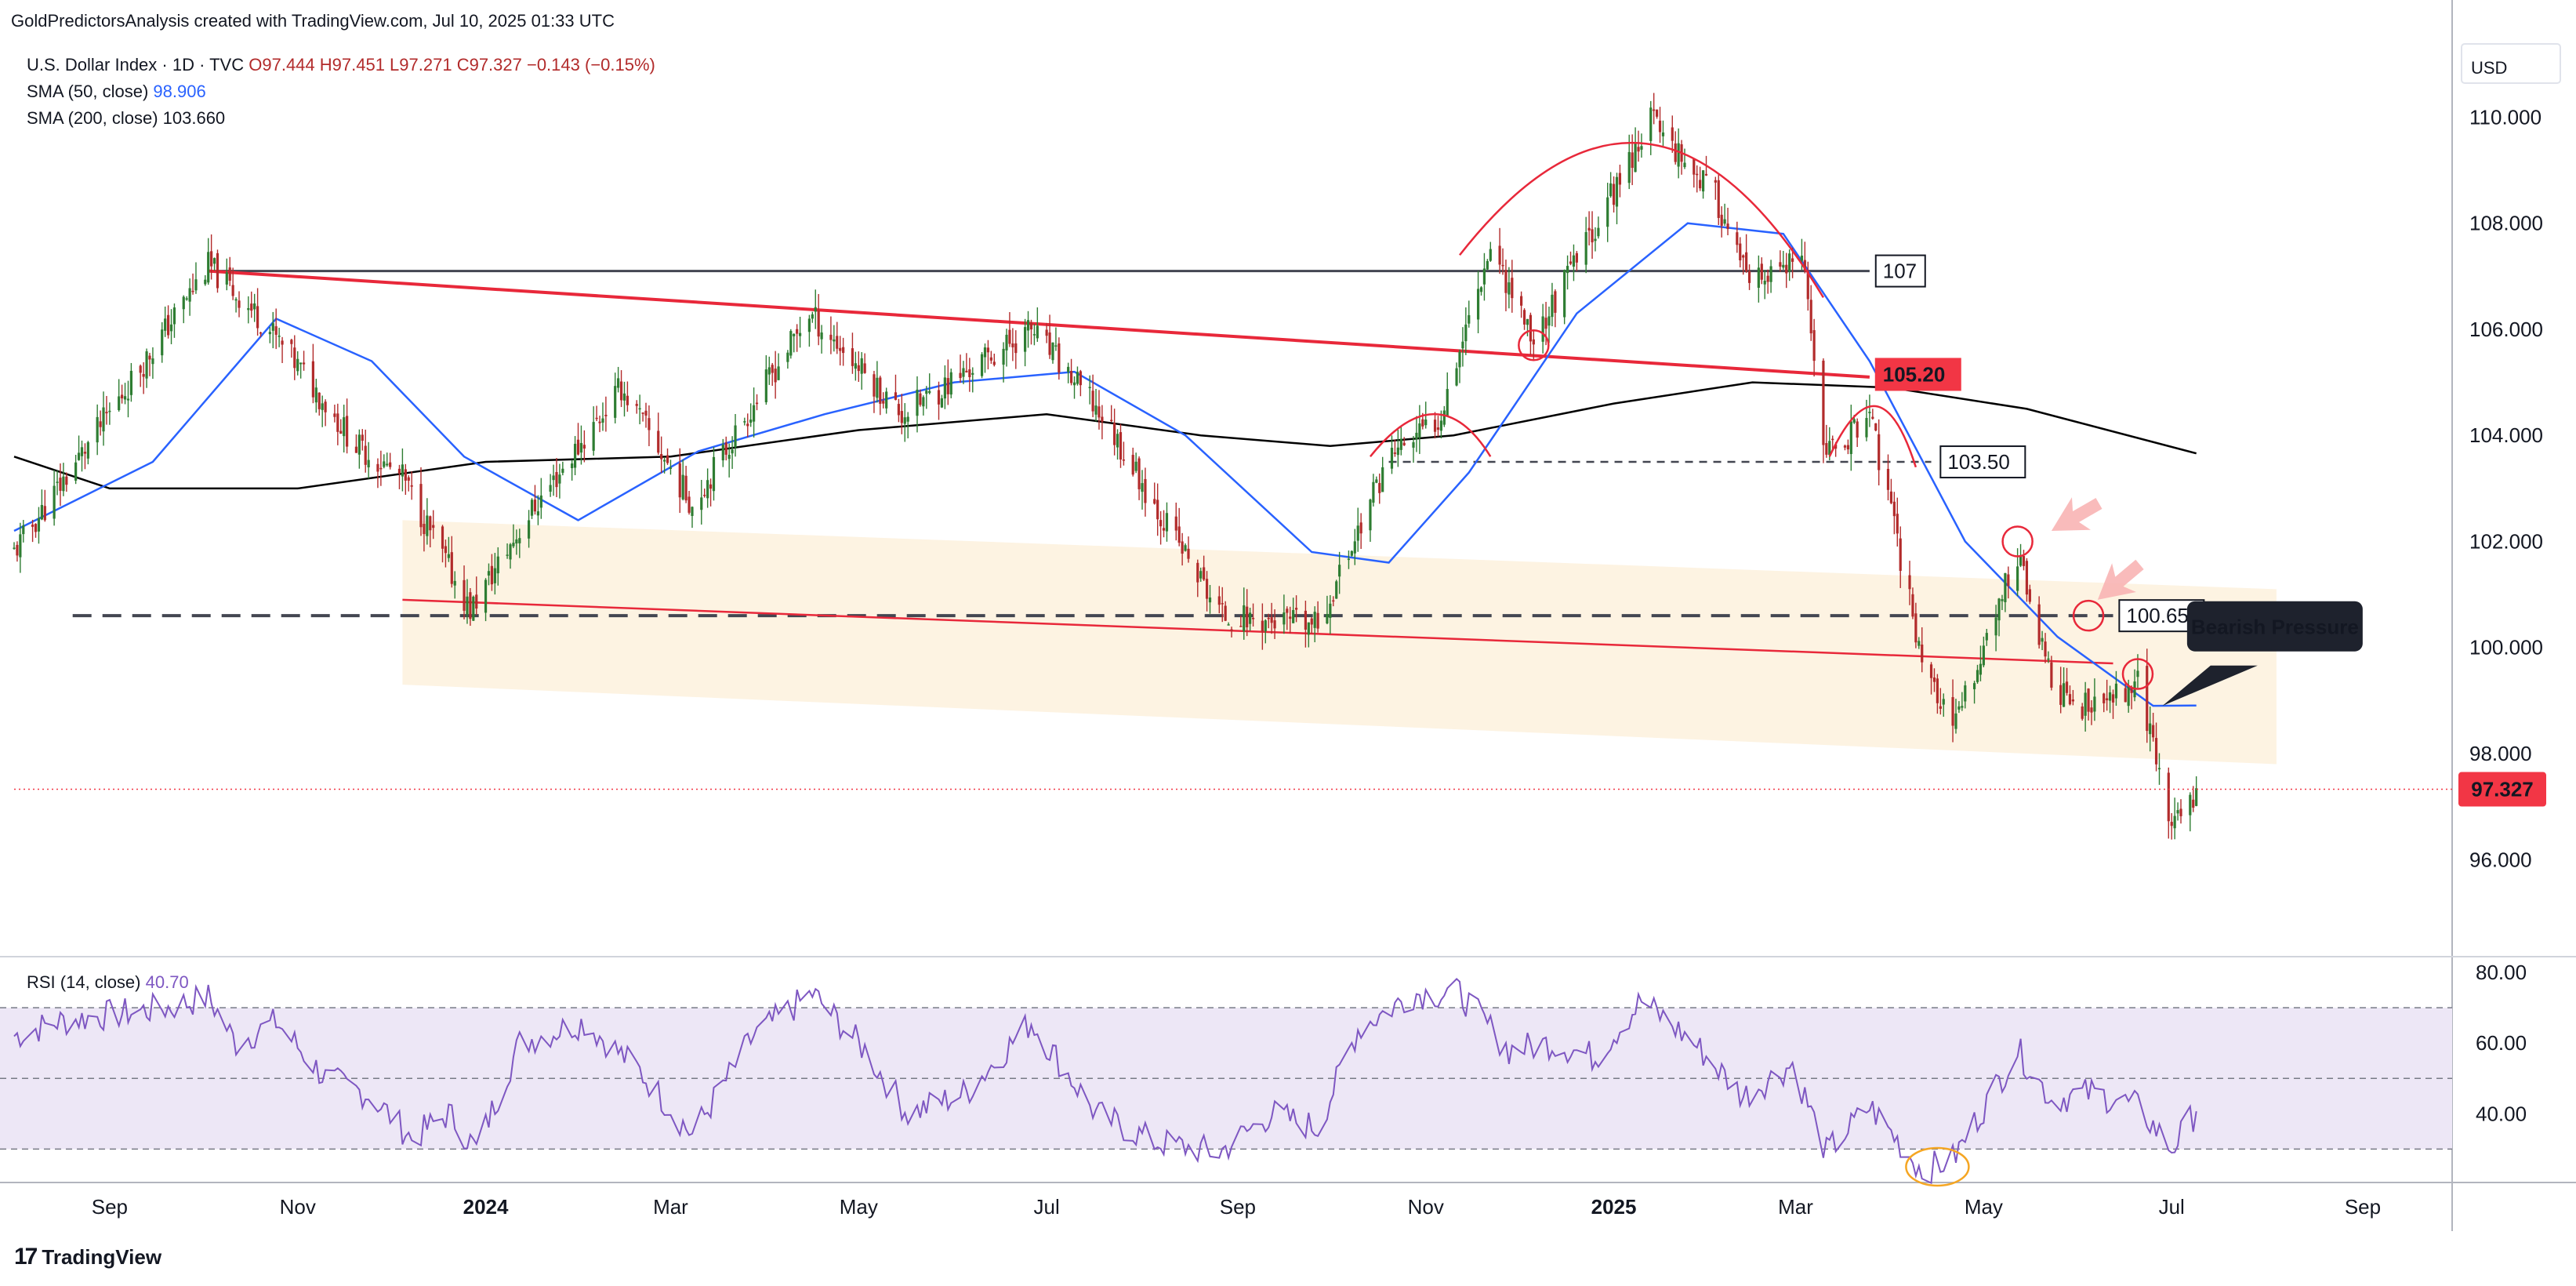 This screenshot has height=1286, width=2576. I want to click on time-tick-label: Mar, so click(670, 1207).